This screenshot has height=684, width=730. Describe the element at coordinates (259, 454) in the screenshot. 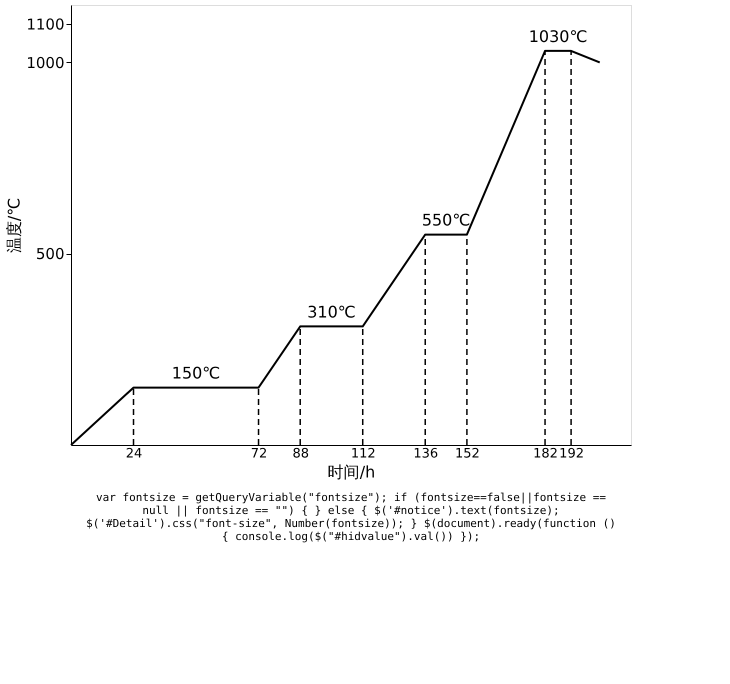

I see `x-tick-label: 72` at that location.